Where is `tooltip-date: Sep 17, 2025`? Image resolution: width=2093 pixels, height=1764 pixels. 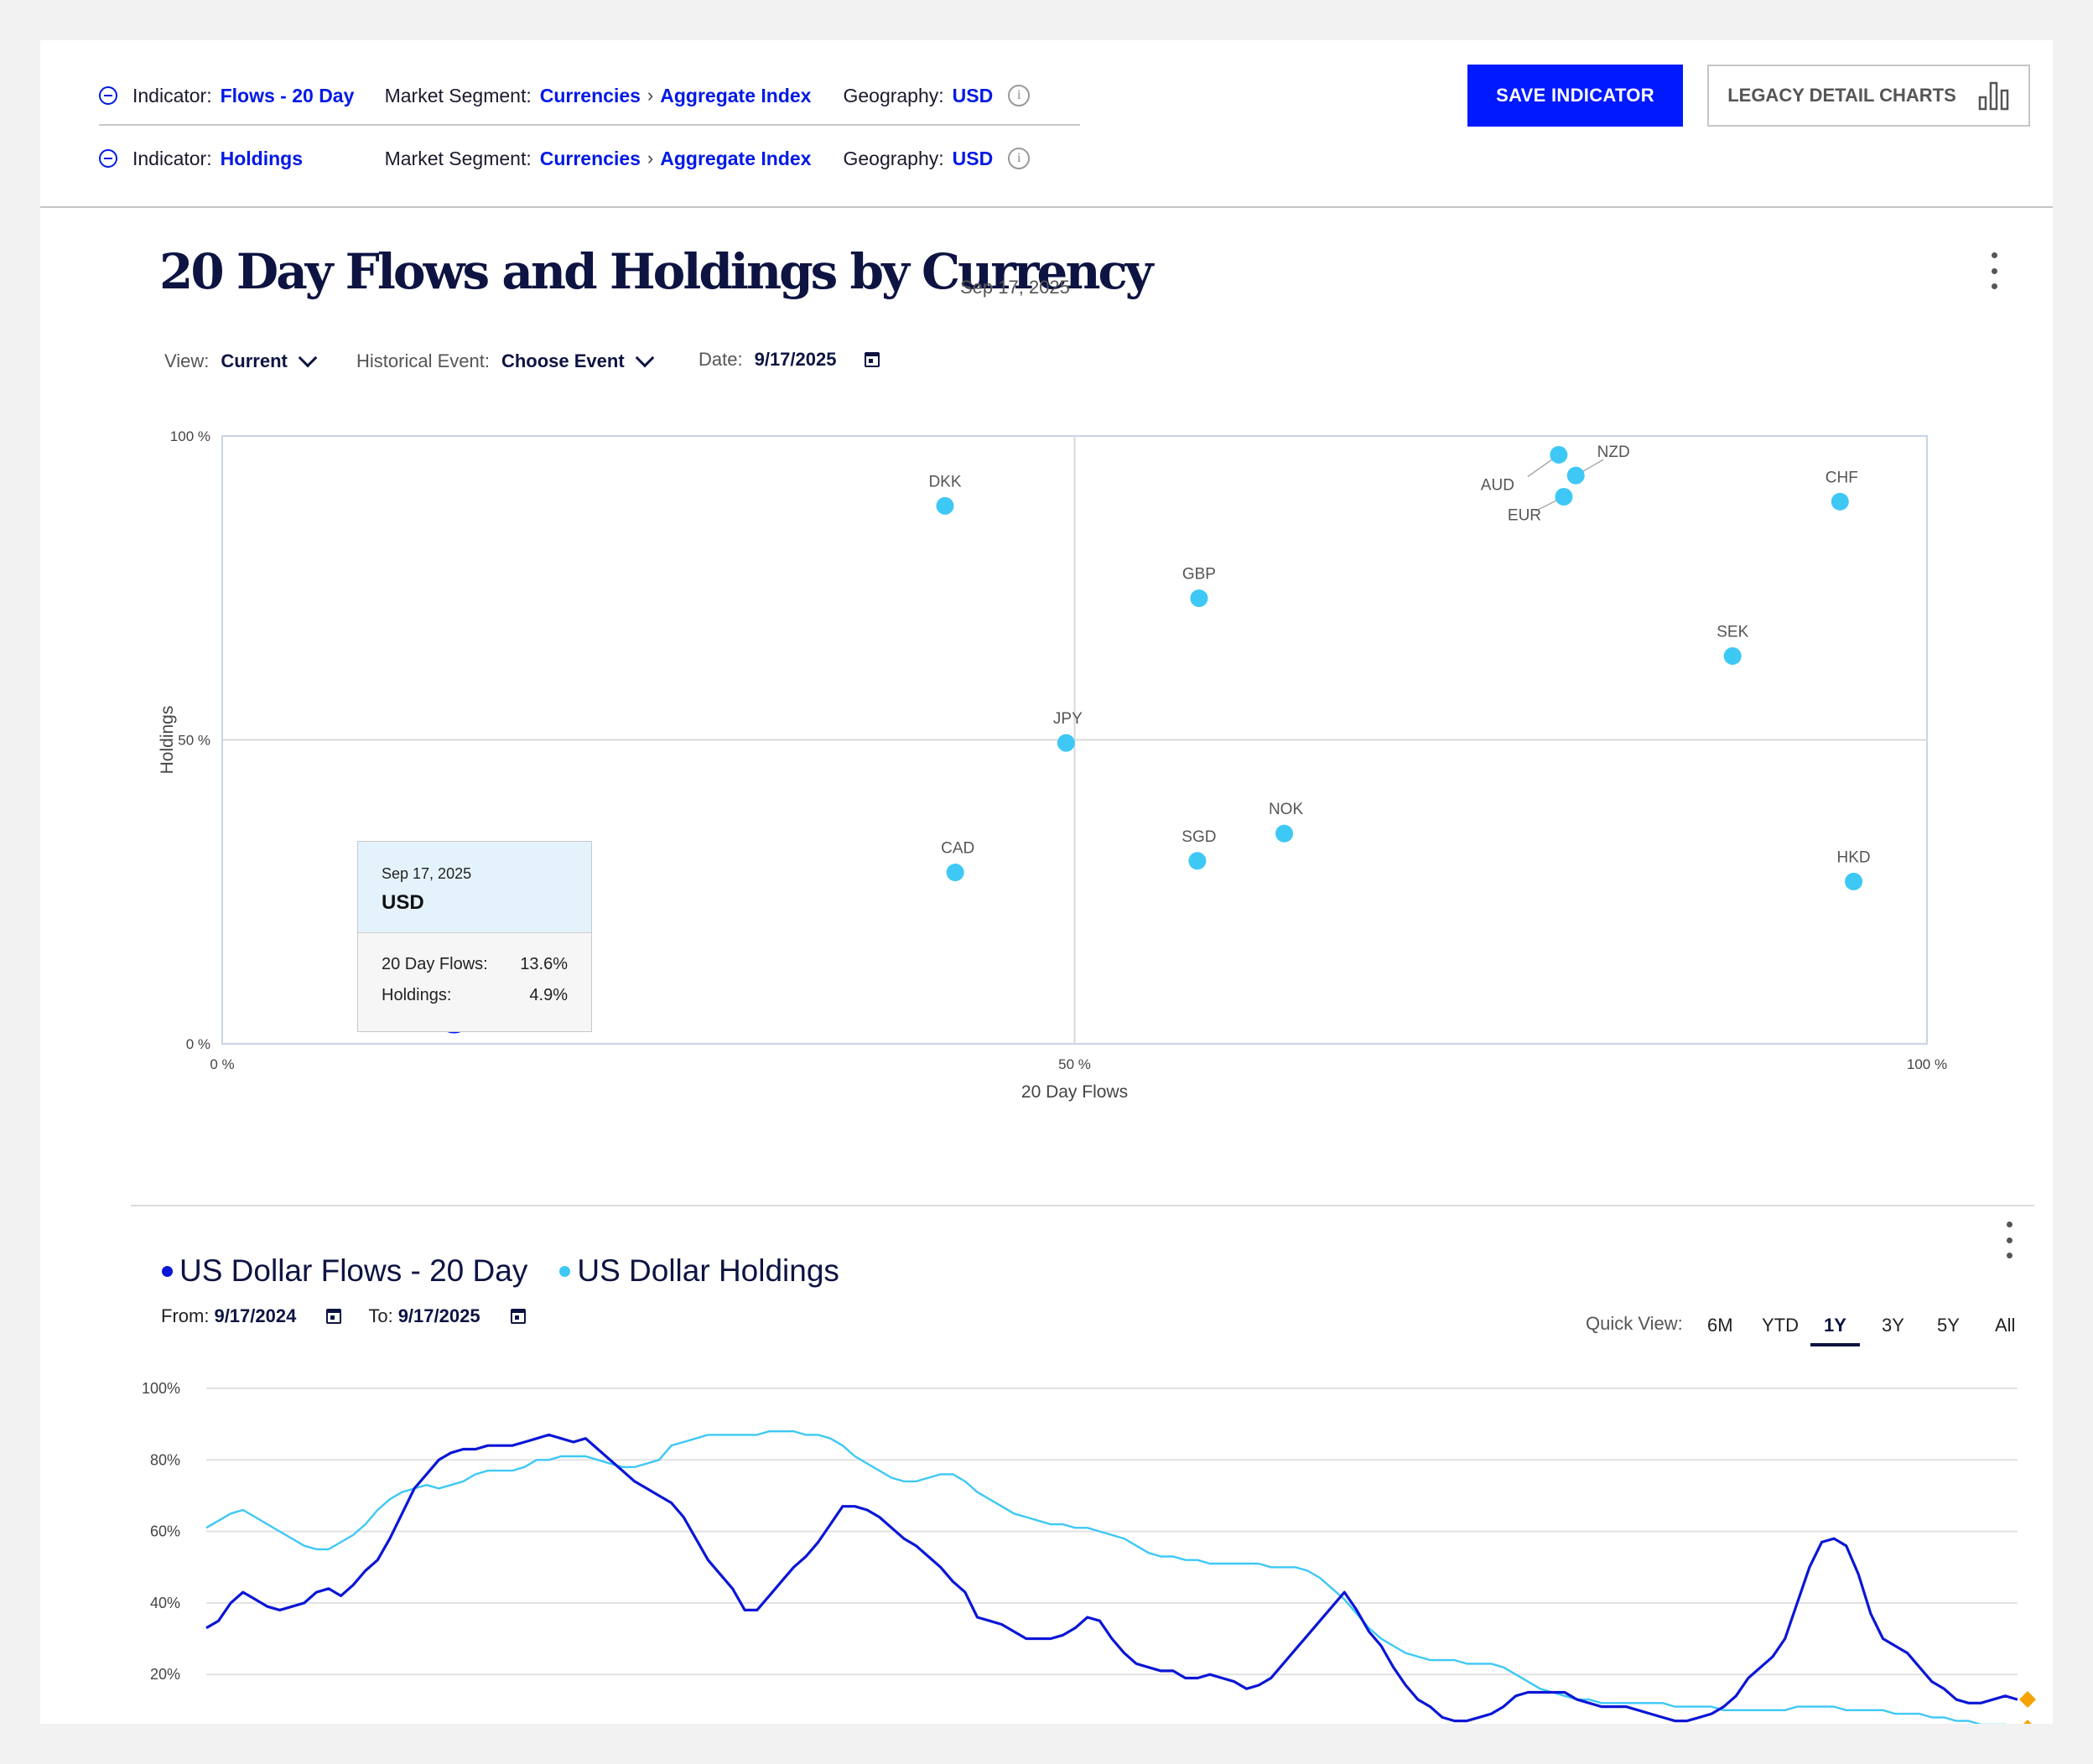 tooltip-date: Sep 17, 2025 is located at coordinates (427, 873).